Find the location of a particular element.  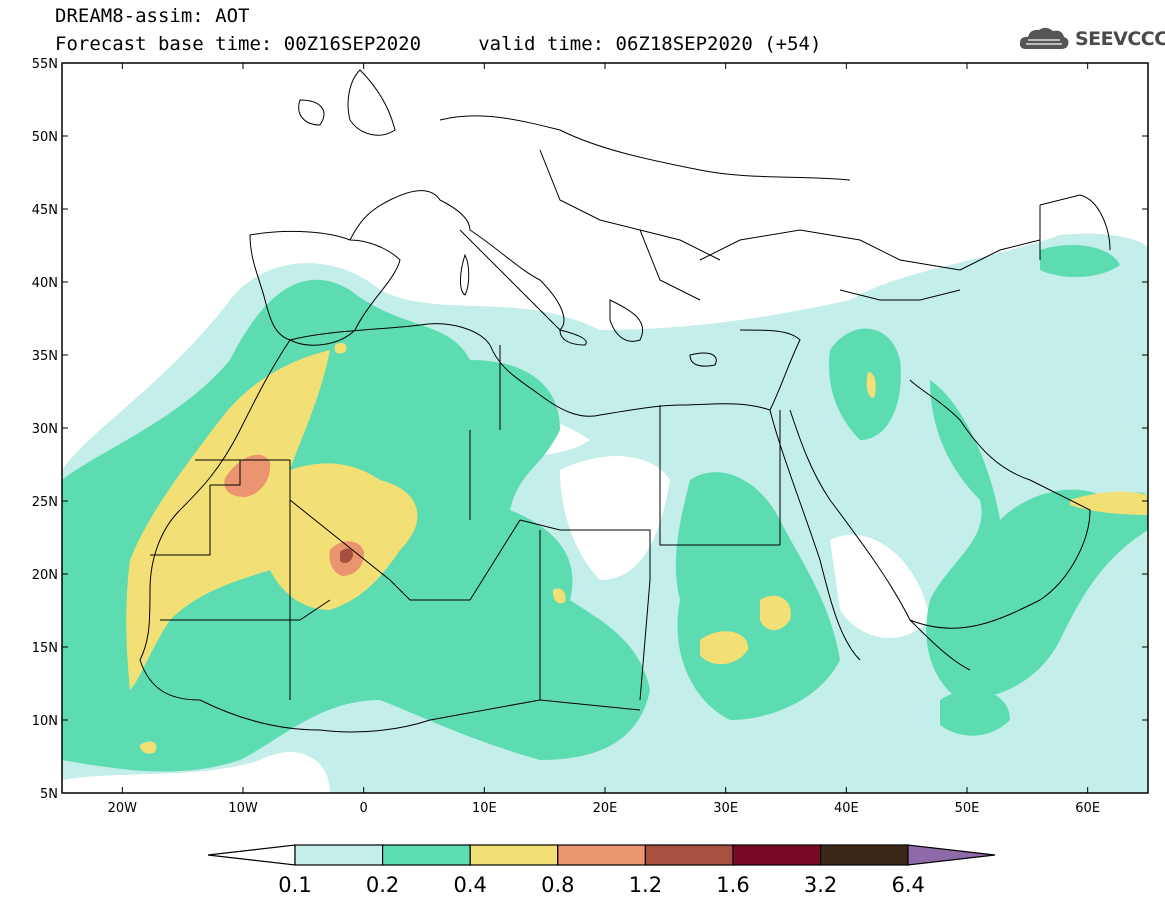

colorbar-label: 0.4 is located at coordinates (469, 885).